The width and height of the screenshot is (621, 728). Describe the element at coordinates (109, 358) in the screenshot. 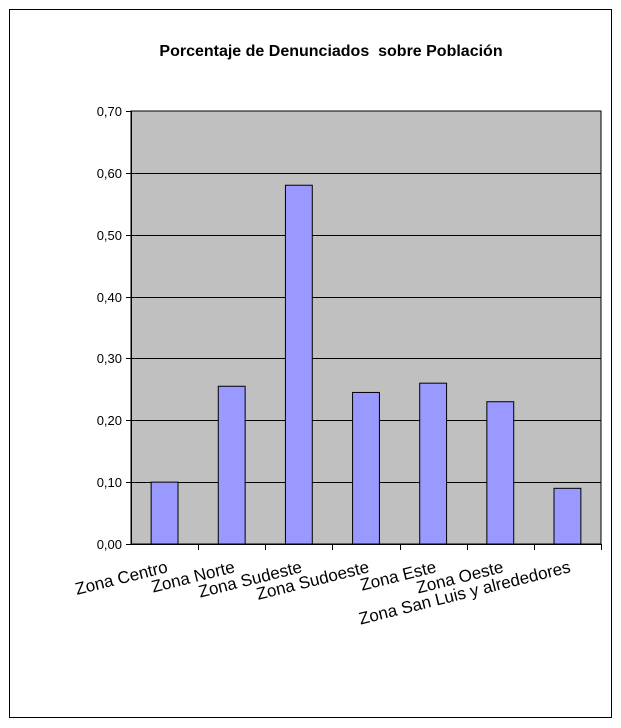

I see `y-tick-label: 0,30` at that location.